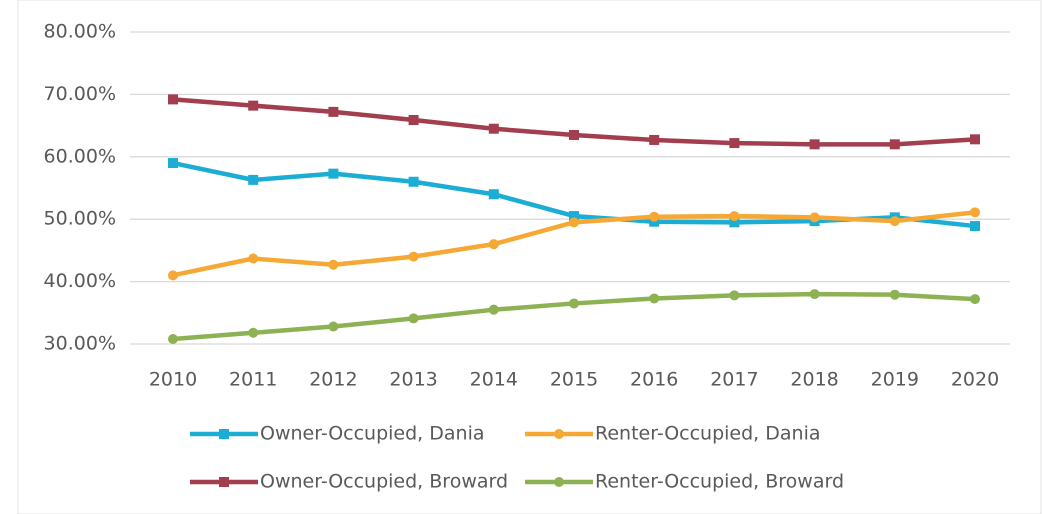  Describe the element at coordinates (814, 380) in the screenshot. I see `x-tick-label: 2018` at that location.